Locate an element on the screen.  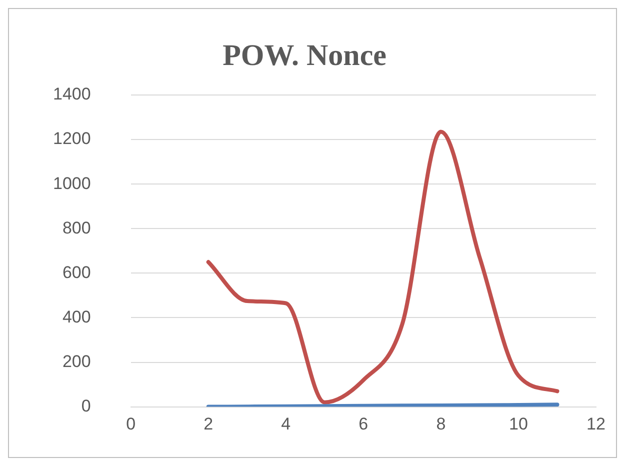
y-tick-label: 1400 is located at coordinates (71, 94).